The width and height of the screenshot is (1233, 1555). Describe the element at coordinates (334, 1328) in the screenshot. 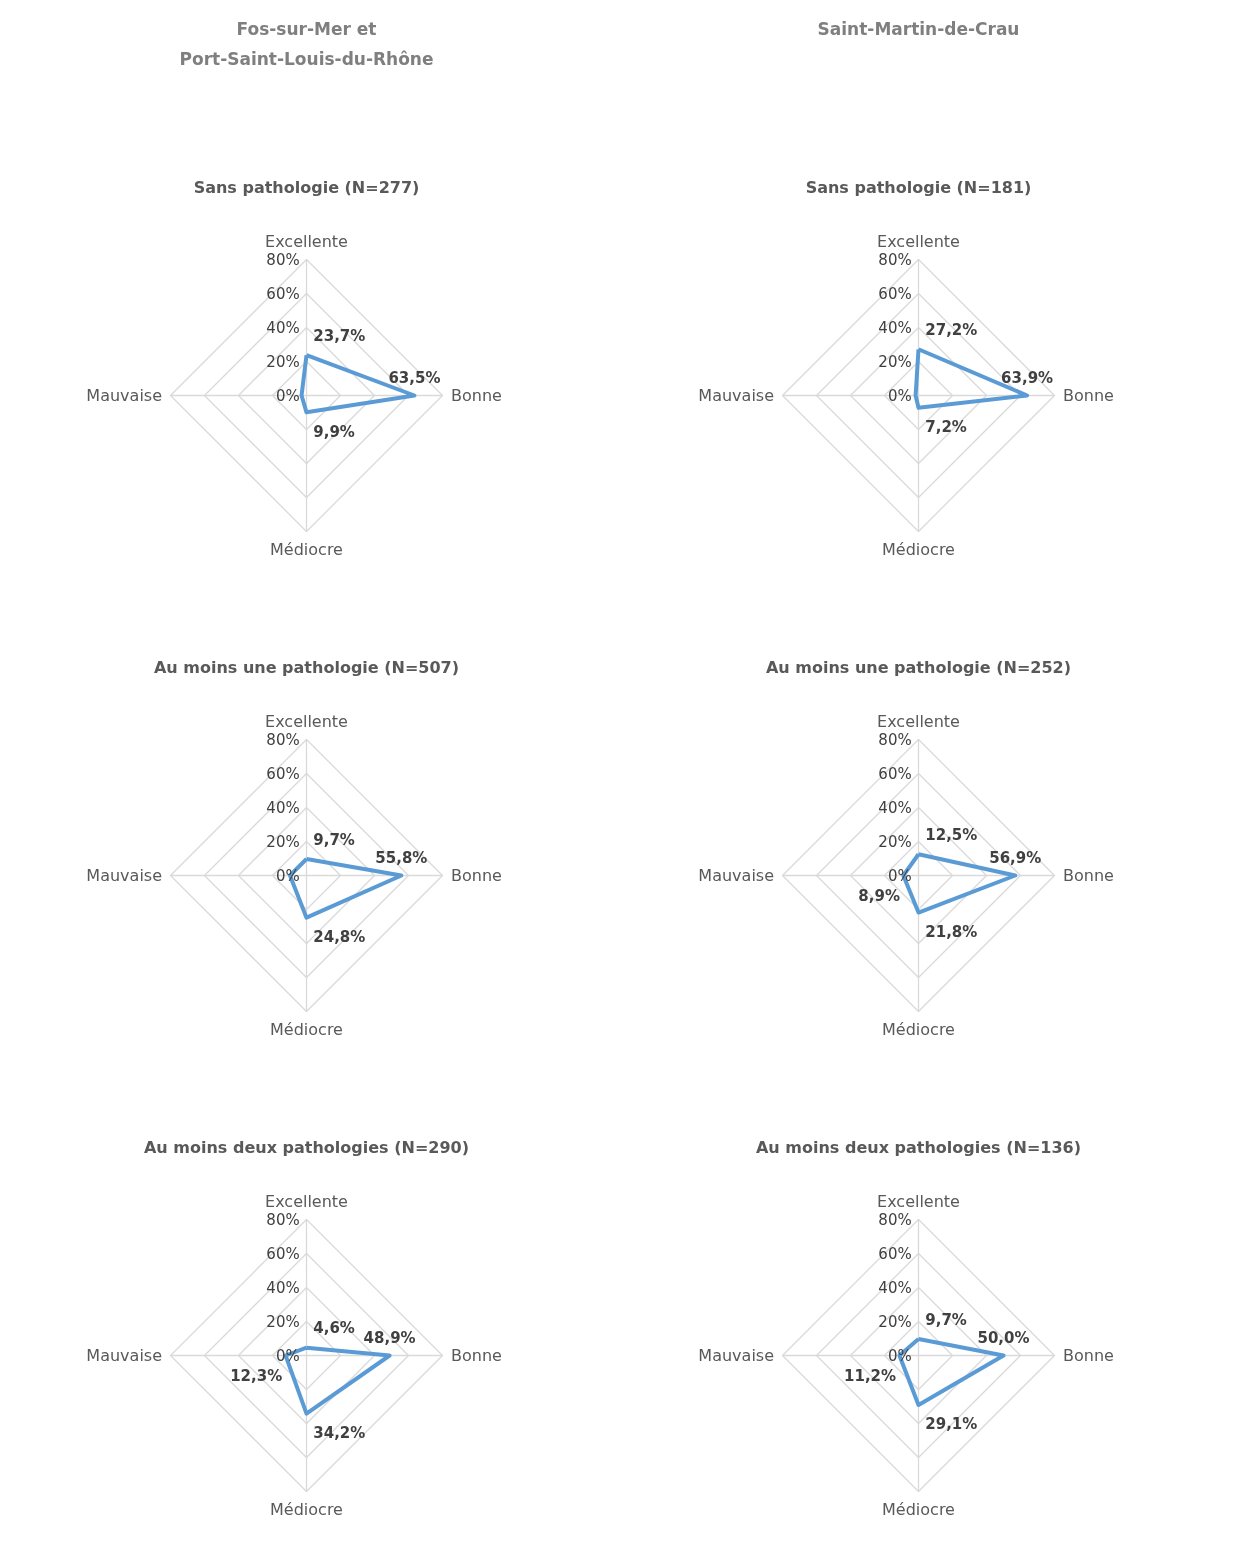

I see `data-label: 4,6%` at that location.